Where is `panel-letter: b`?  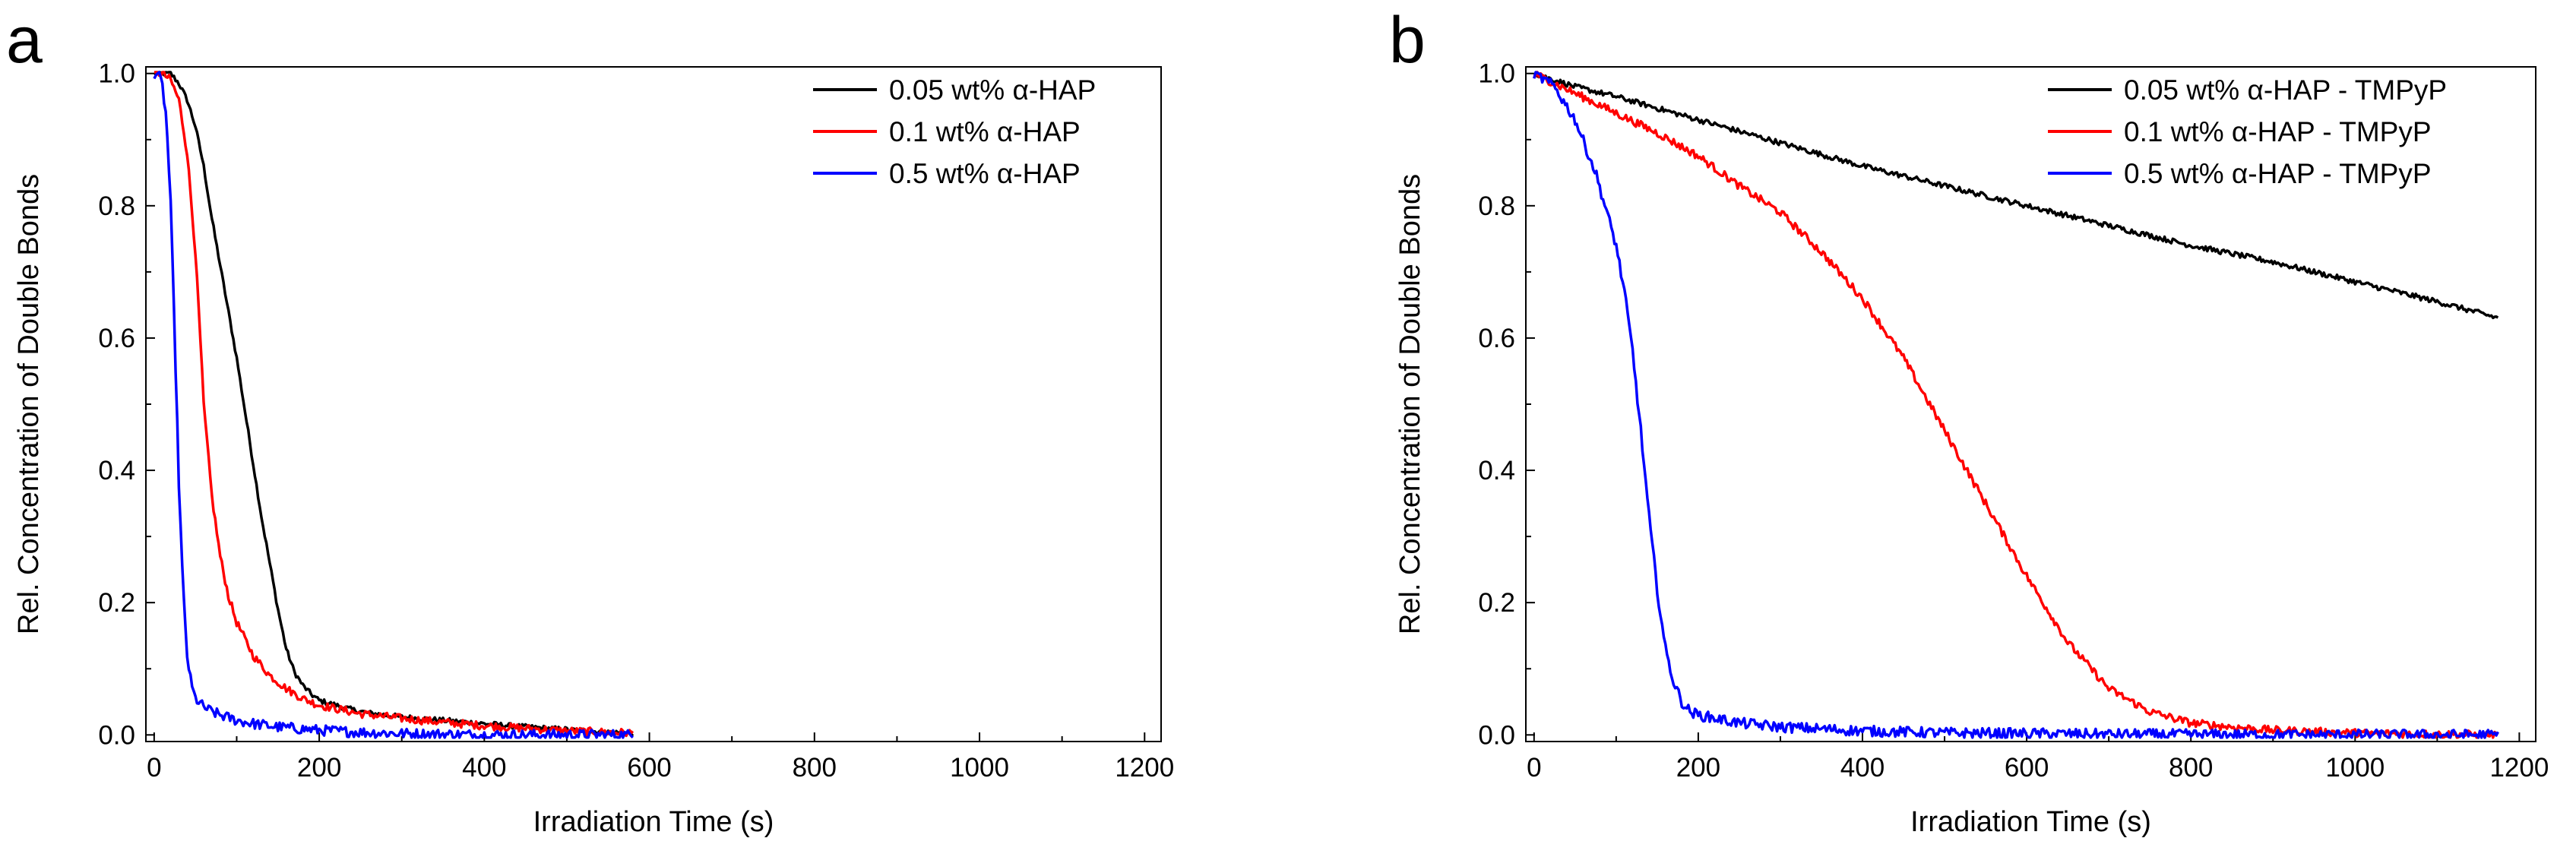 panel-letter: b is located at coordinates (1407, 40).